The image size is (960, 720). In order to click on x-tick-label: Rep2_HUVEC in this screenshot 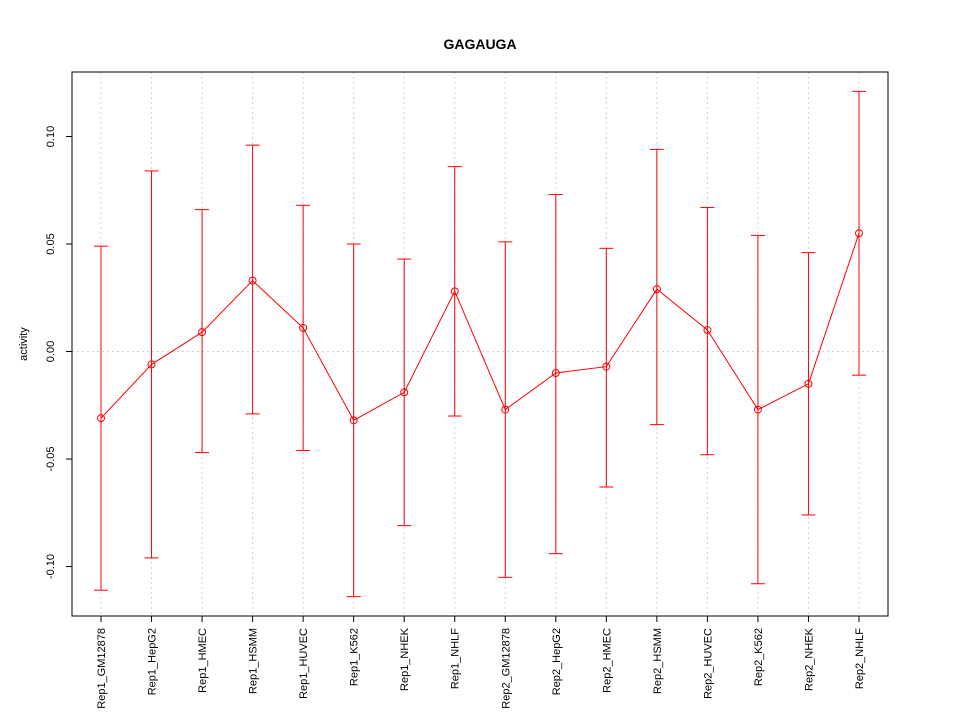, I will do `click(708, 663)`.